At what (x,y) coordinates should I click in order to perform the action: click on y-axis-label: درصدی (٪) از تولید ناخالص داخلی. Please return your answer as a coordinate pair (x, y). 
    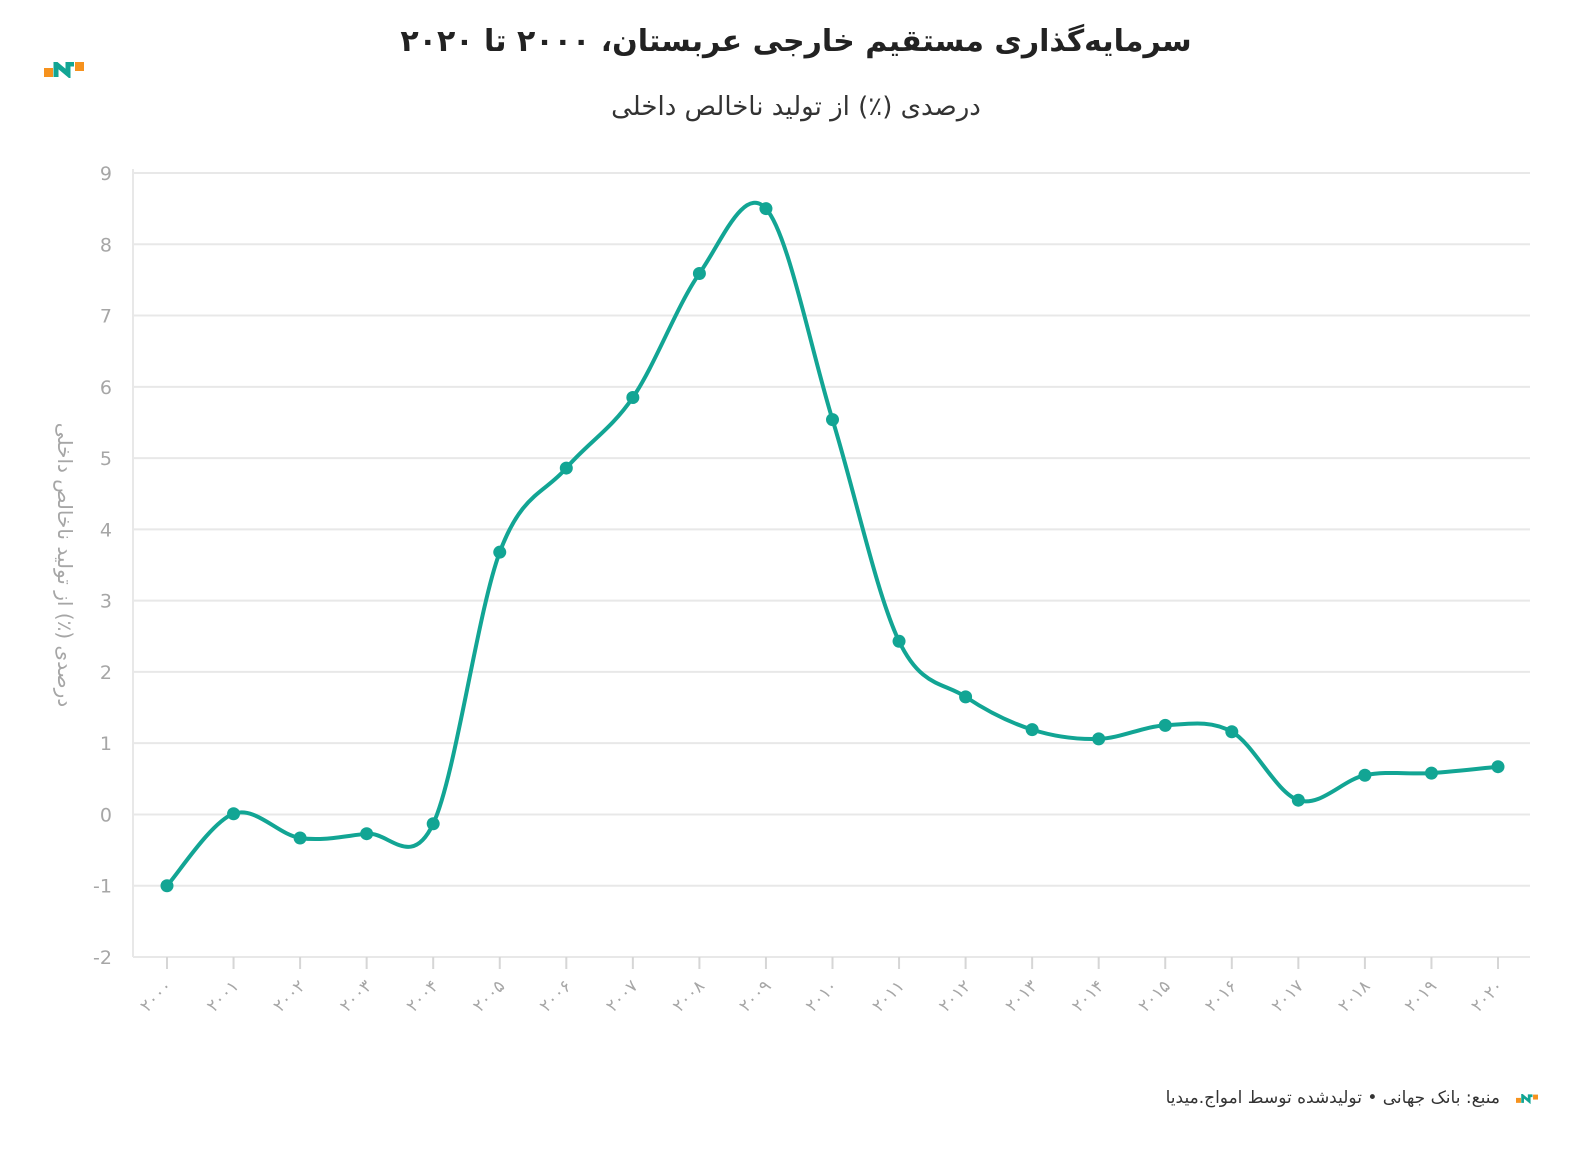
    Looking at the image, I should click on (65, 565).